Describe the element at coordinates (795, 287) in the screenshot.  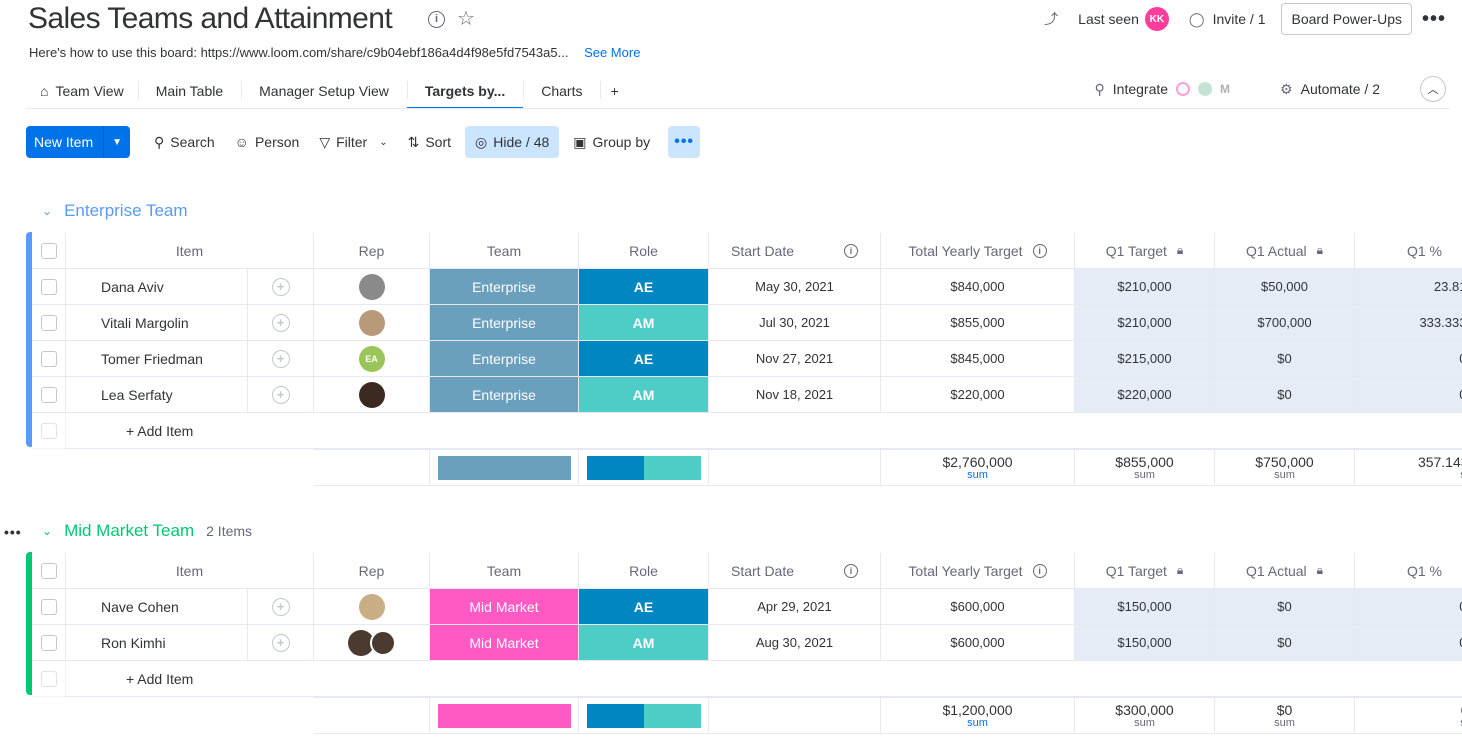
I see `start-date-cell: May 30, 2021` at that location.